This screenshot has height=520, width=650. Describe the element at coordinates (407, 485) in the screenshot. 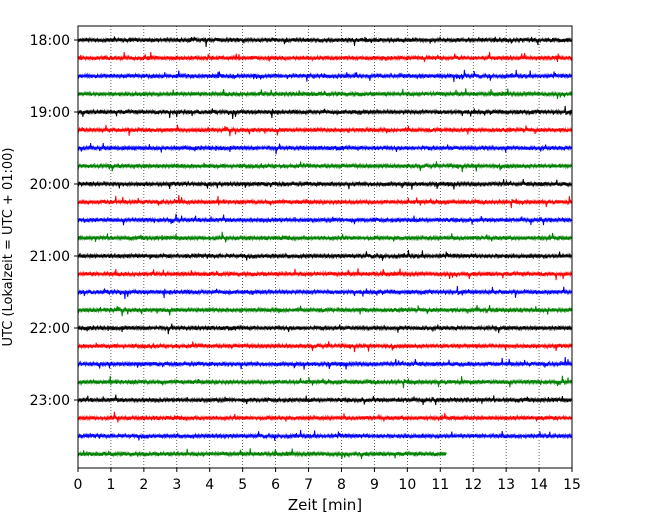

I see `x-tick-label: 10` at that location.